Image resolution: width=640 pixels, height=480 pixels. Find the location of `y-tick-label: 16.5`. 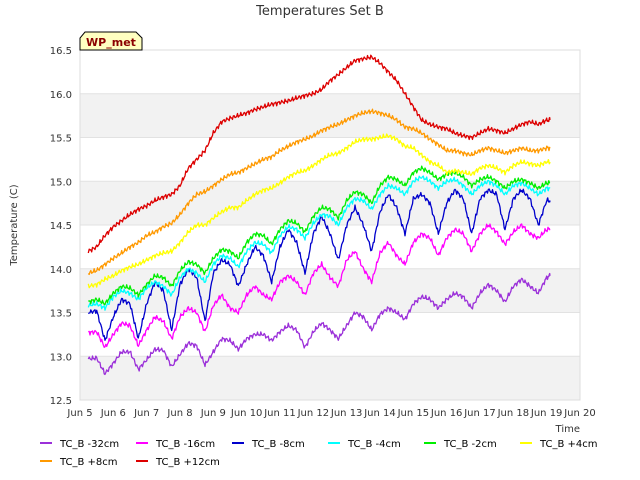

y-tick-label: 16.5 is located at coordinates (61, 51).